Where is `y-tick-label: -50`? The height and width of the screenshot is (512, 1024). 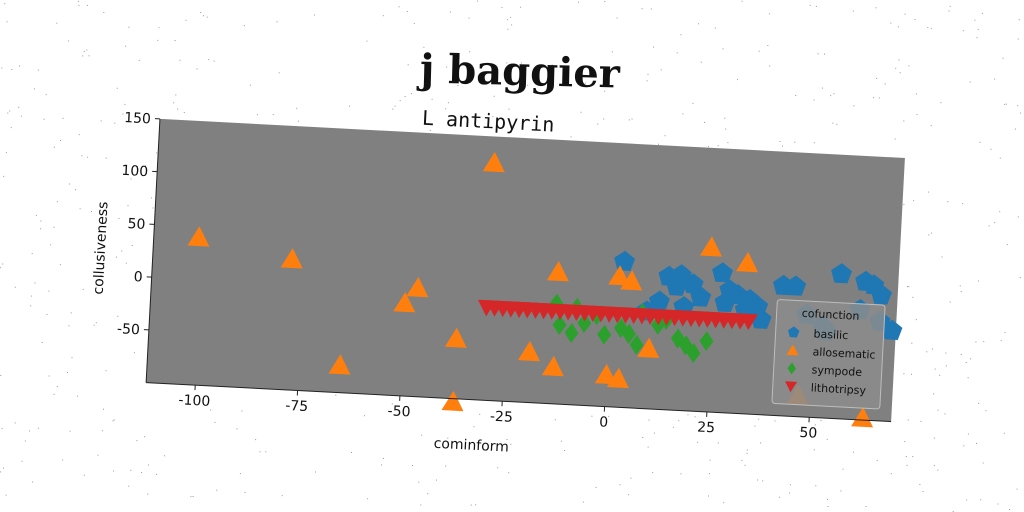
y-tick-label: -50 is located at coordinates (129, 329).